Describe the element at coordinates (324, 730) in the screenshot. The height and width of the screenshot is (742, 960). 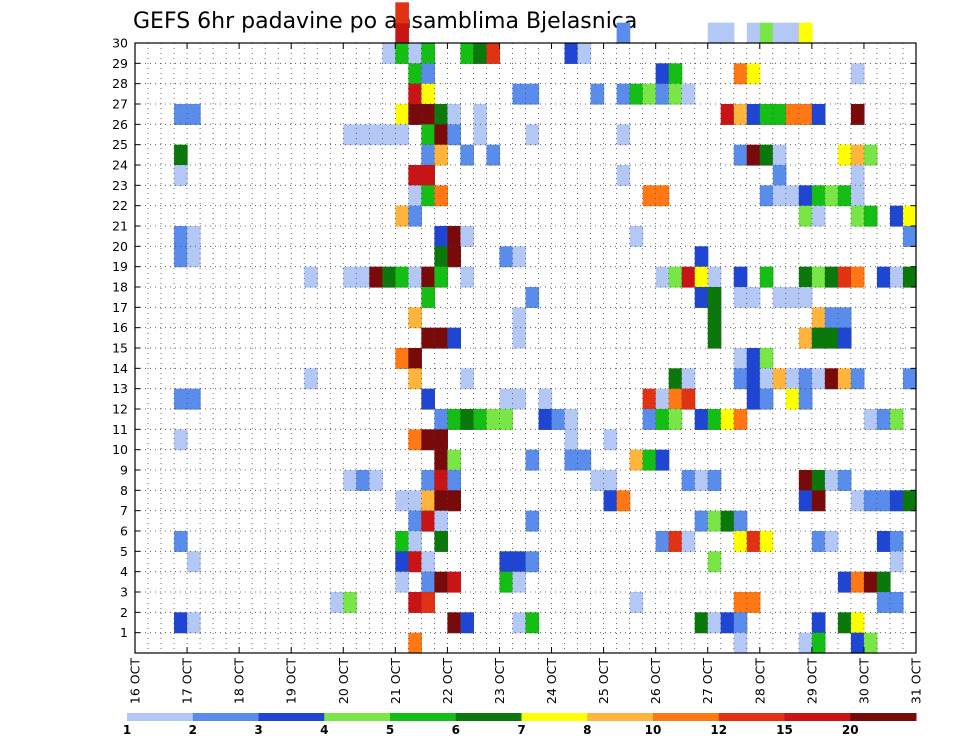
I see `colorbar-label: 4` at that location.